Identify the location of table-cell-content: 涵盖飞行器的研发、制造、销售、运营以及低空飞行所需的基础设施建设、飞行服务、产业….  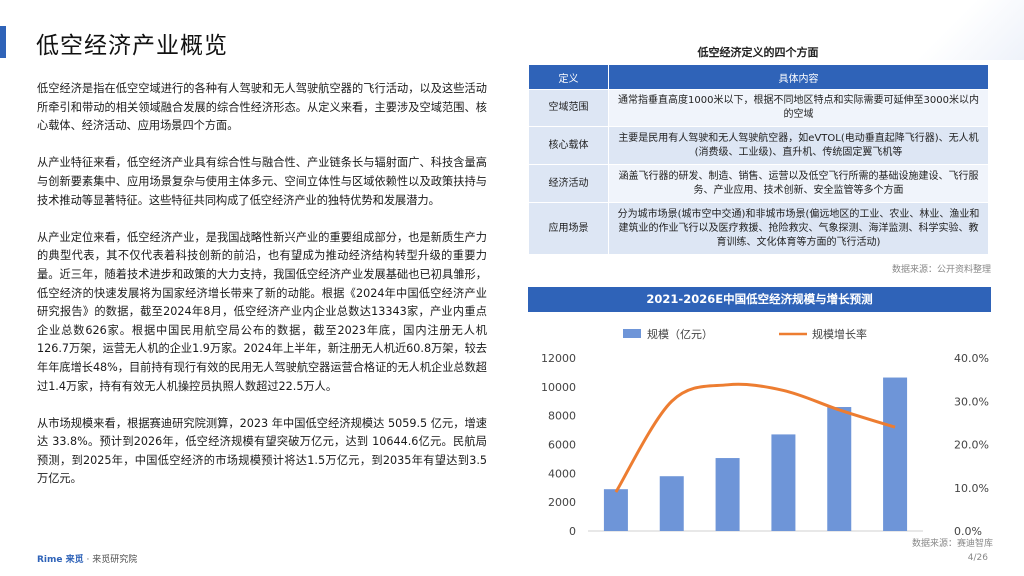
(798, 183).